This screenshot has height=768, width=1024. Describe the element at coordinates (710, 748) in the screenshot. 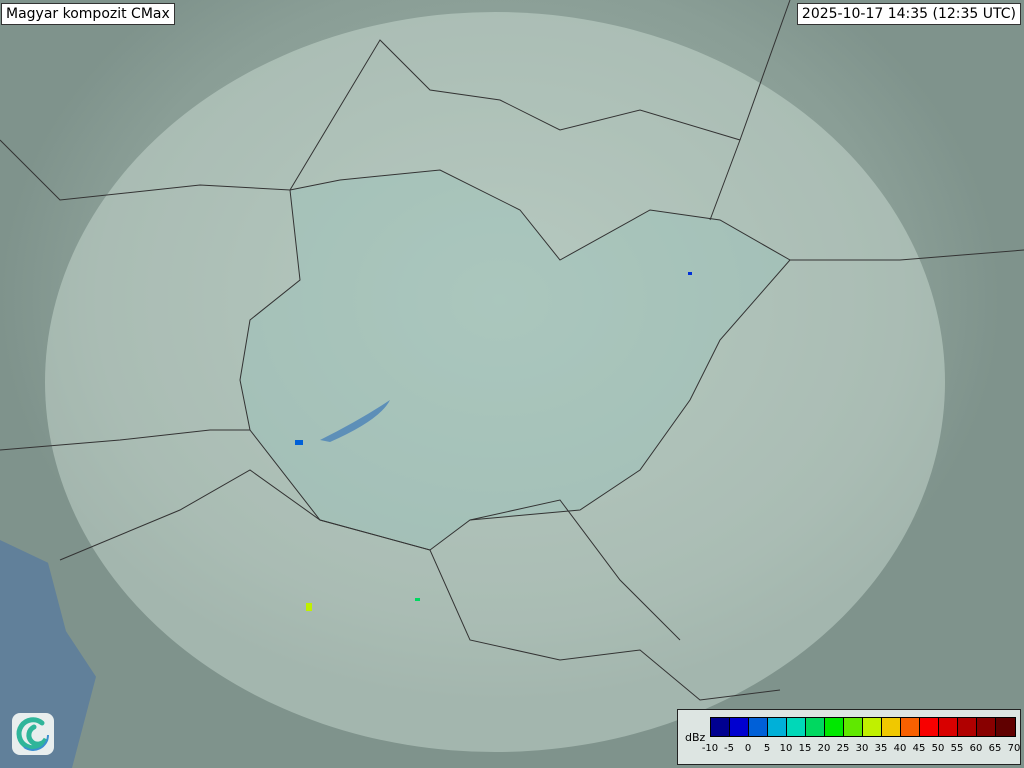

I see `legend-tick-label: -10` at that location.